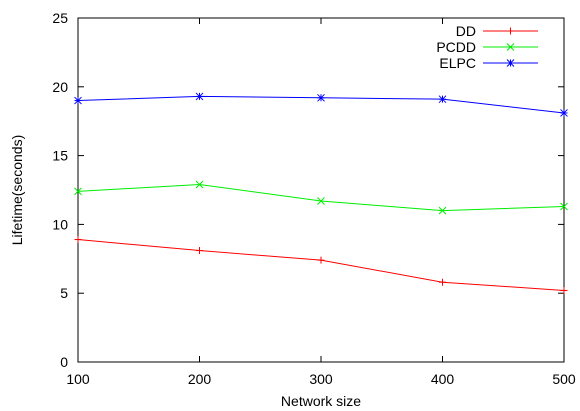 The image size is (580, 411). What do you see at coordinates (321, 379) in the screenshot?
I see `x-tick-label: 300` at bounding box center [321, 379].